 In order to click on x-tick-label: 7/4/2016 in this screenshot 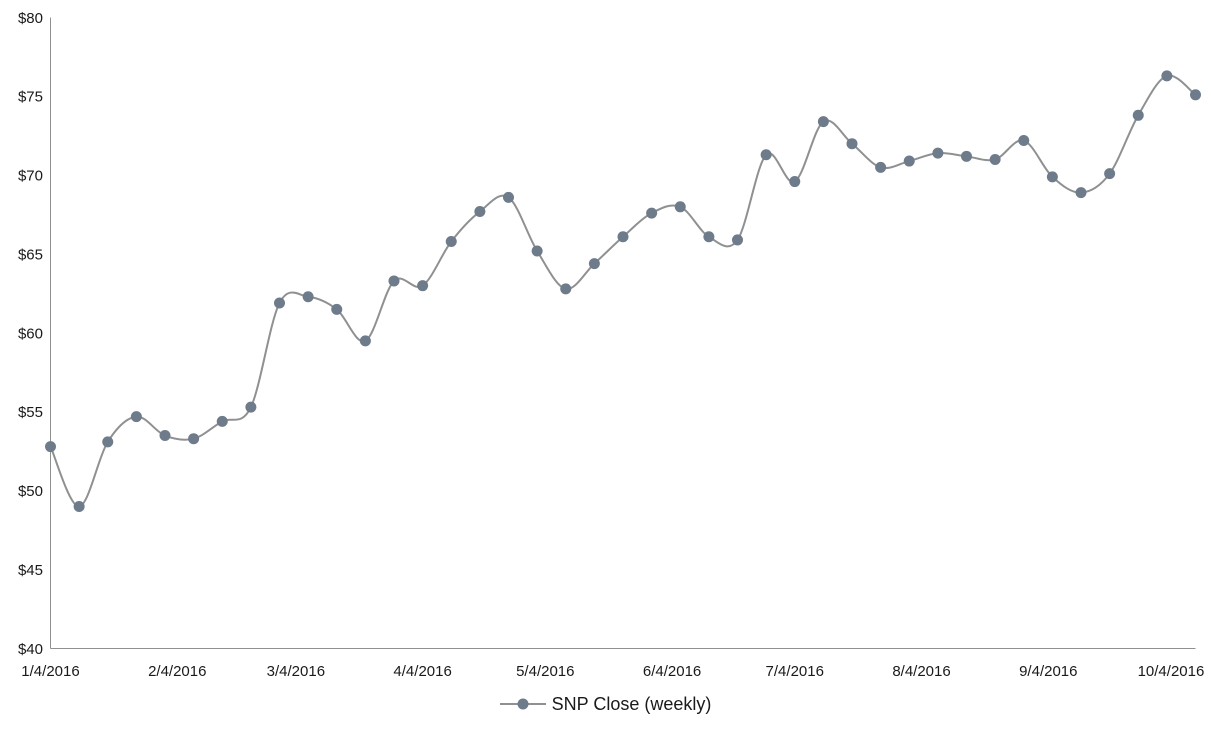, I will do `click(795, 671)`.